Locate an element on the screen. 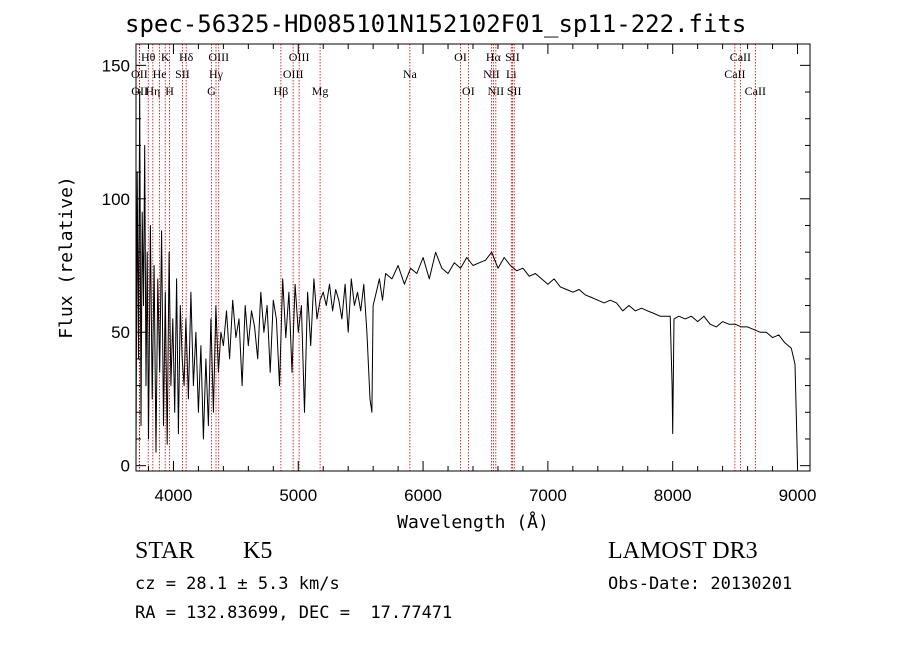  x-tick-label-5: 9000 is located at coordinates (798, 495).